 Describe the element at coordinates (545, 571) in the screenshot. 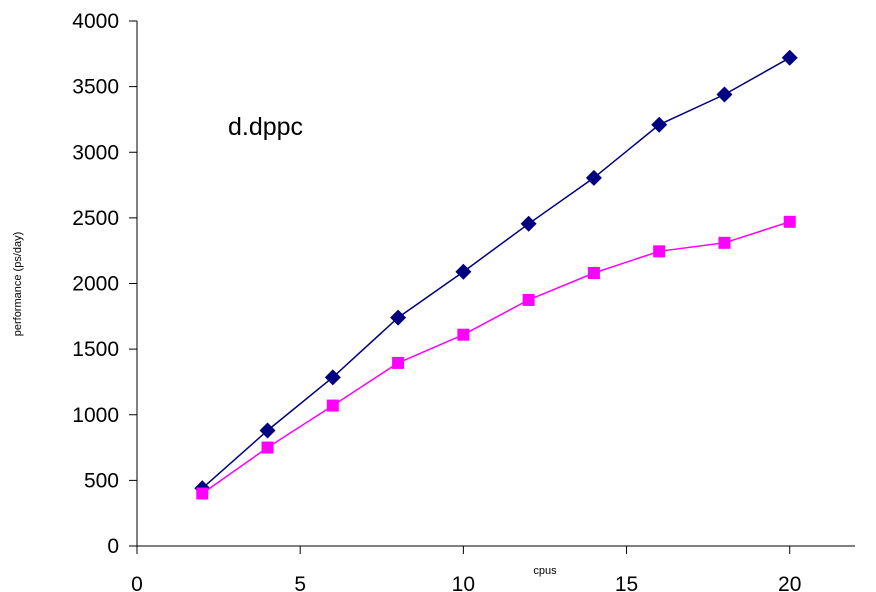

I see `x-axis-label: cpus` at that location.